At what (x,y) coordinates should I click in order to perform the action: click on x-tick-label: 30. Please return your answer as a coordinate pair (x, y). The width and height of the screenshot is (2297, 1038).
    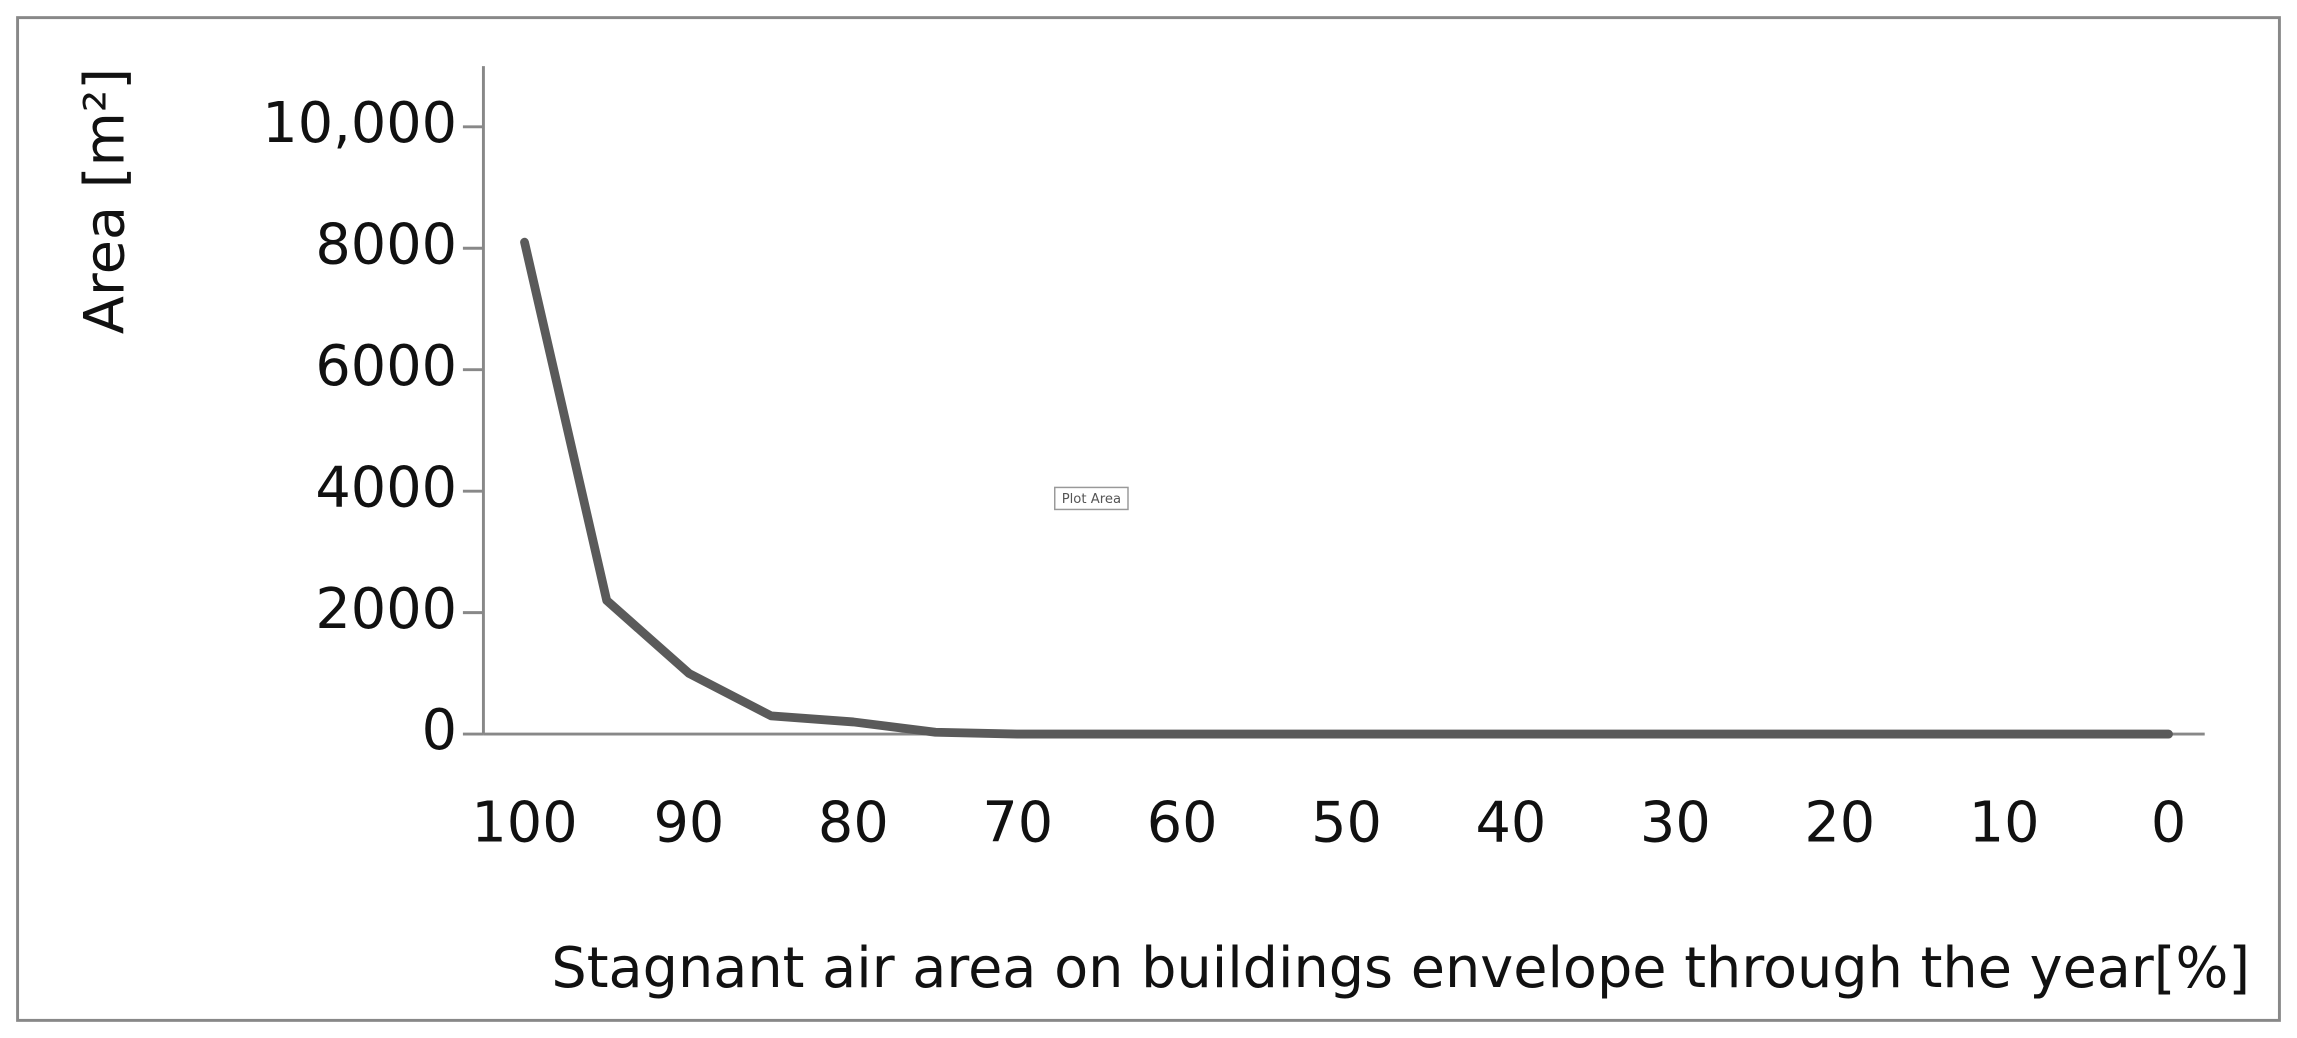
    Looking at the image, I should click on (1675, 823).